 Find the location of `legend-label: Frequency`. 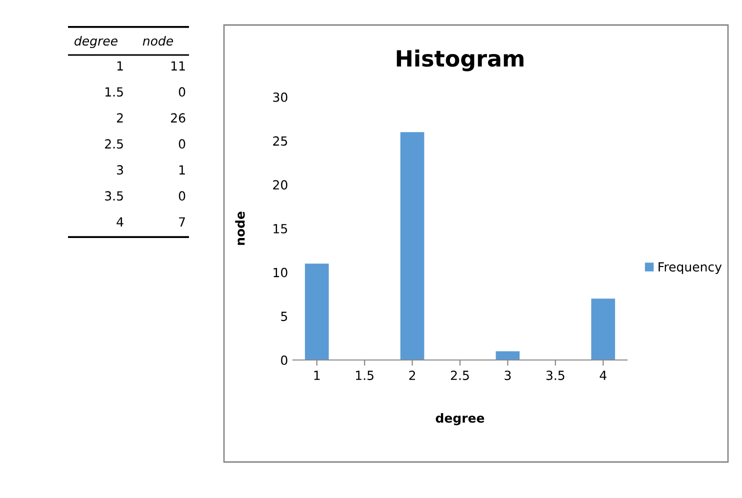

legend-label: Frequency is located at coordinates (690, 268).